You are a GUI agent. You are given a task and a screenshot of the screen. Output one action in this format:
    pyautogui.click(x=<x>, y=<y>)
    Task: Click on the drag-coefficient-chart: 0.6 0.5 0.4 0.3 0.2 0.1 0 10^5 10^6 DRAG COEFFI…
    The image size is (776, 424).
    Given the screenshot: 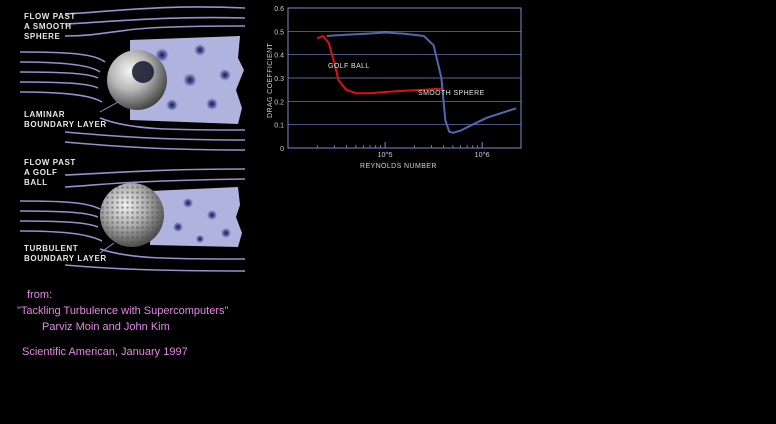 What is the action you would take?
    pyautogui.click(x=394, y=88)
    